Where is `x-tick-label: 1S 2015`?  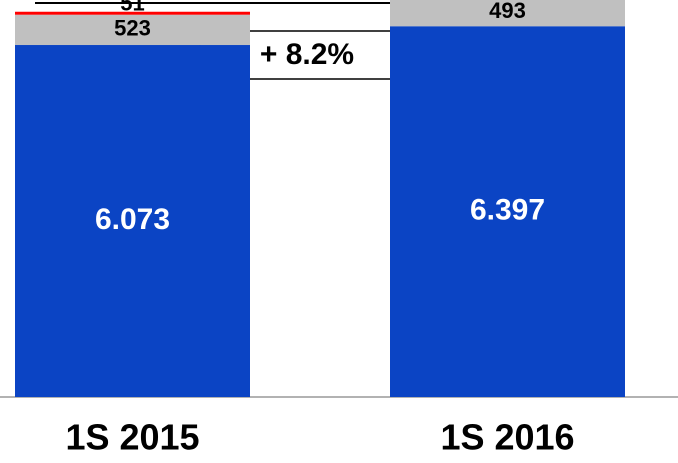 x-tick-label: 1S 2015 is located at coordinates (132, 437).